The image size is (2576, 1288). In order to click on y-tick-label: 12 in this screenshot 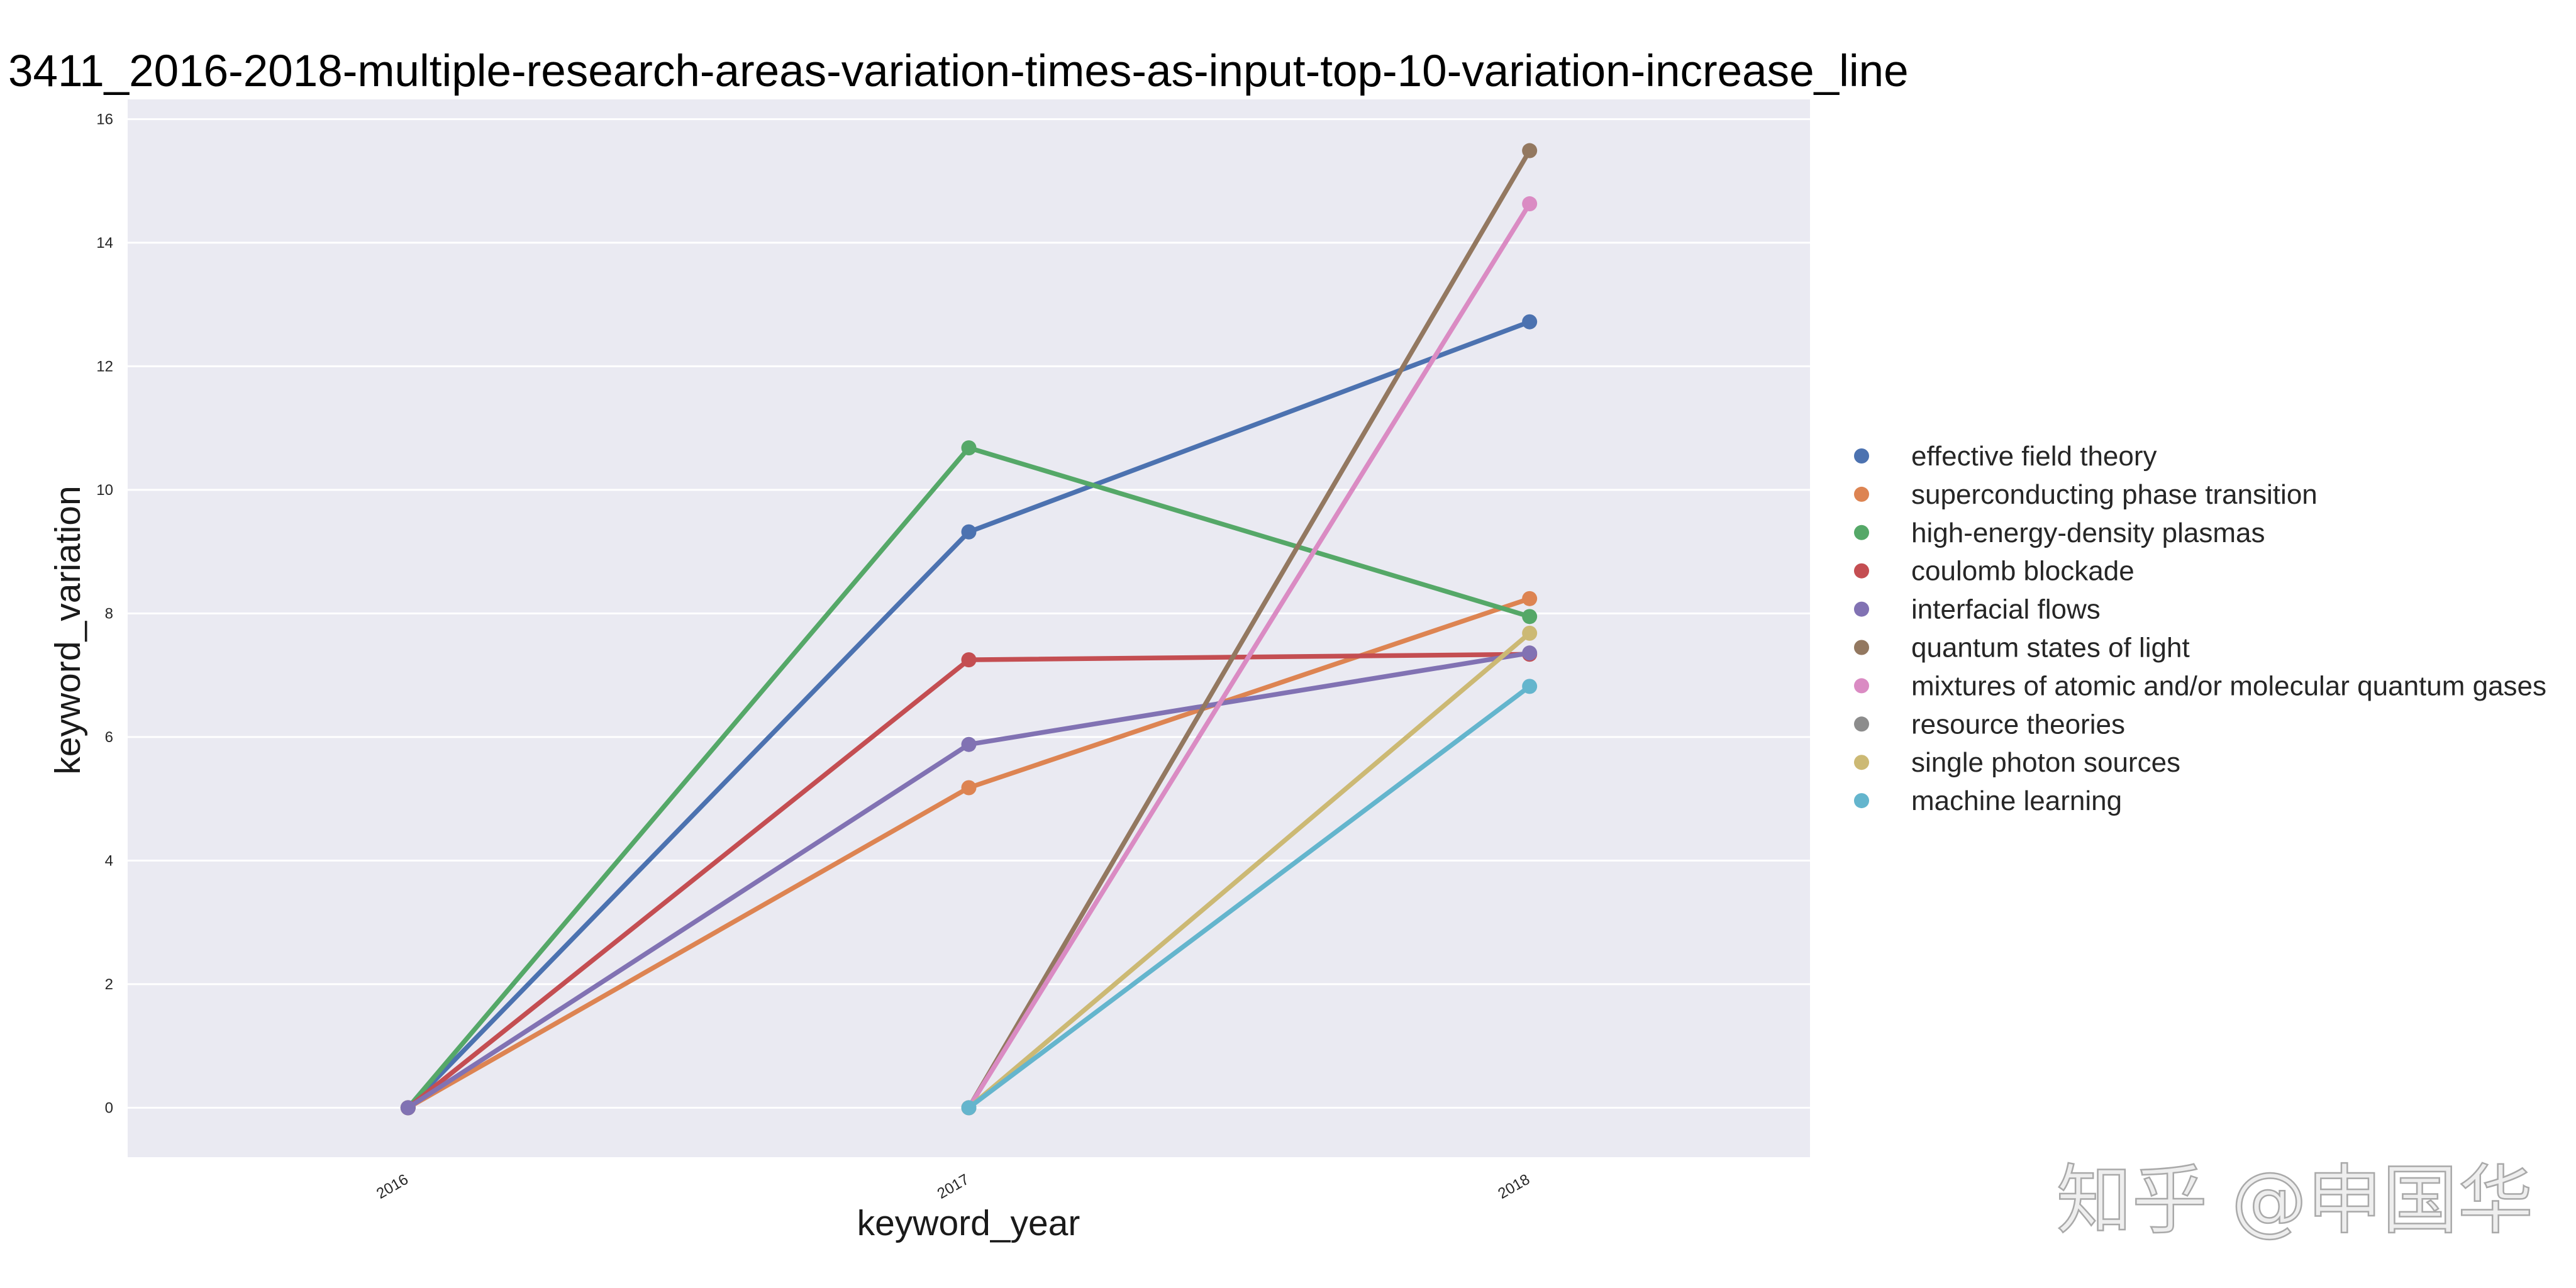, I will do `click(104, 366)`.